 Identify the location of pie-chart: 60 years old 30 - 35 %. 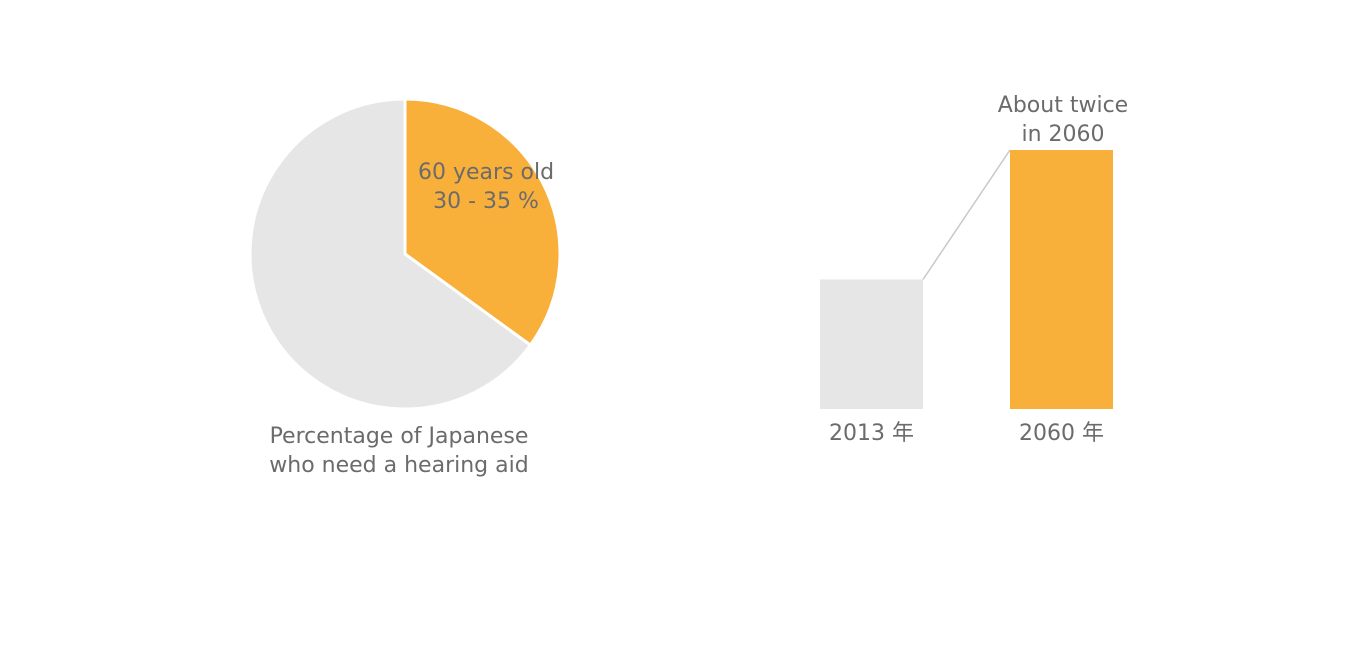
(405, 254).